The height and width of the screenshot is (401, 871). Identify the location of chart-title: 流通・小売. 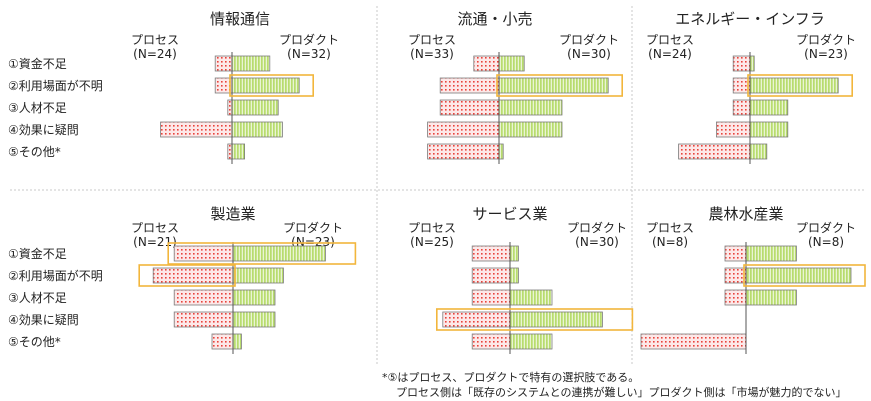
(494, 19).